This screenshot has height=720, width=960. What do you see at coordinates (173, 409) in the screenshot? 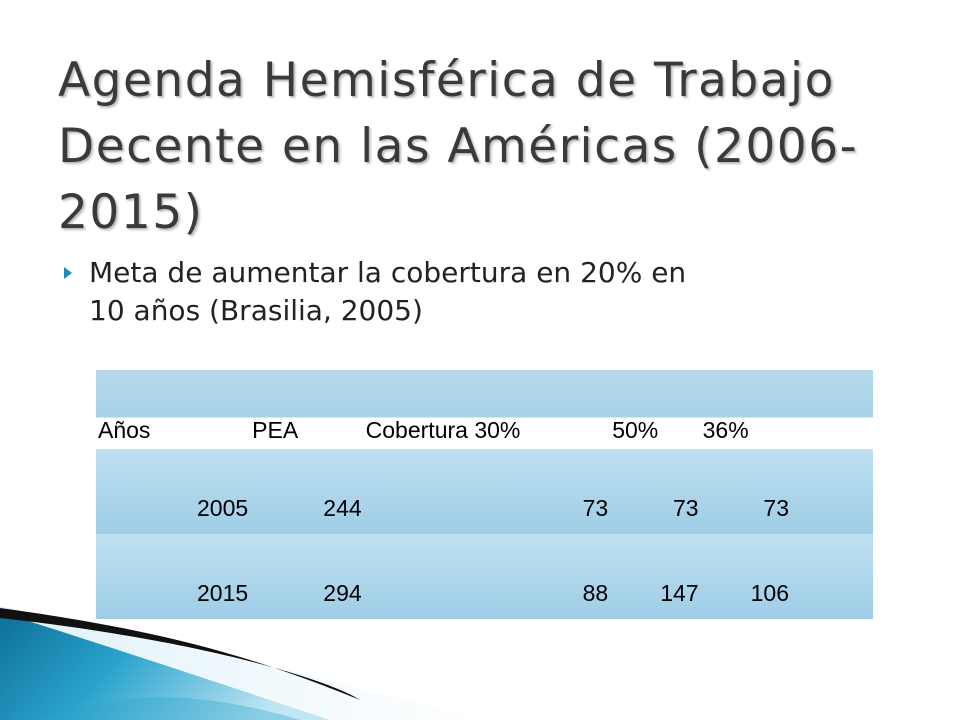
I see `header-cell-anos: Años` at bounding box center [173, 409].